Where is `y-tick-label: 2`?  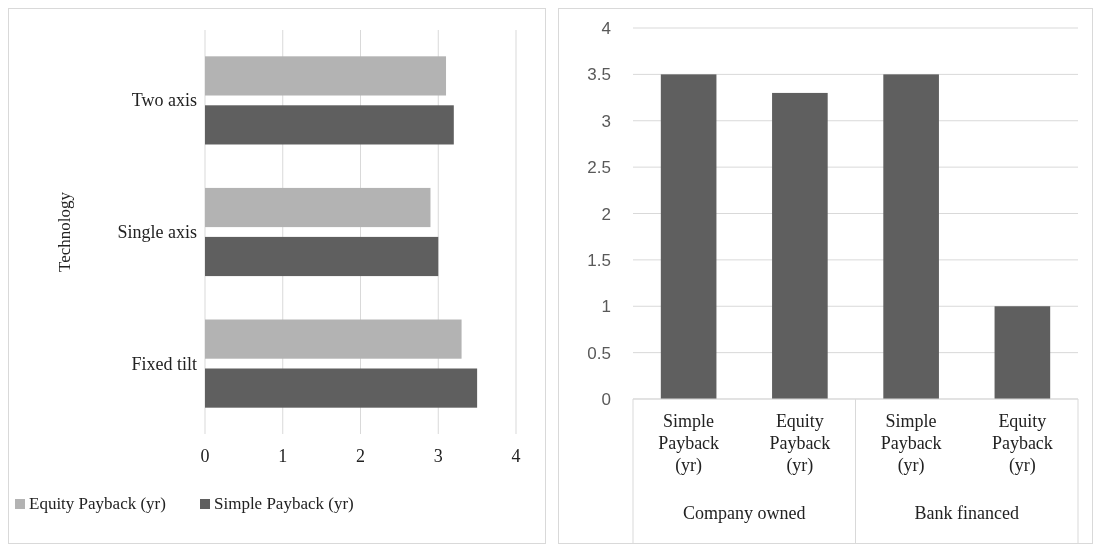 y-tick-label: 2 is located at coordinates (606, 214).